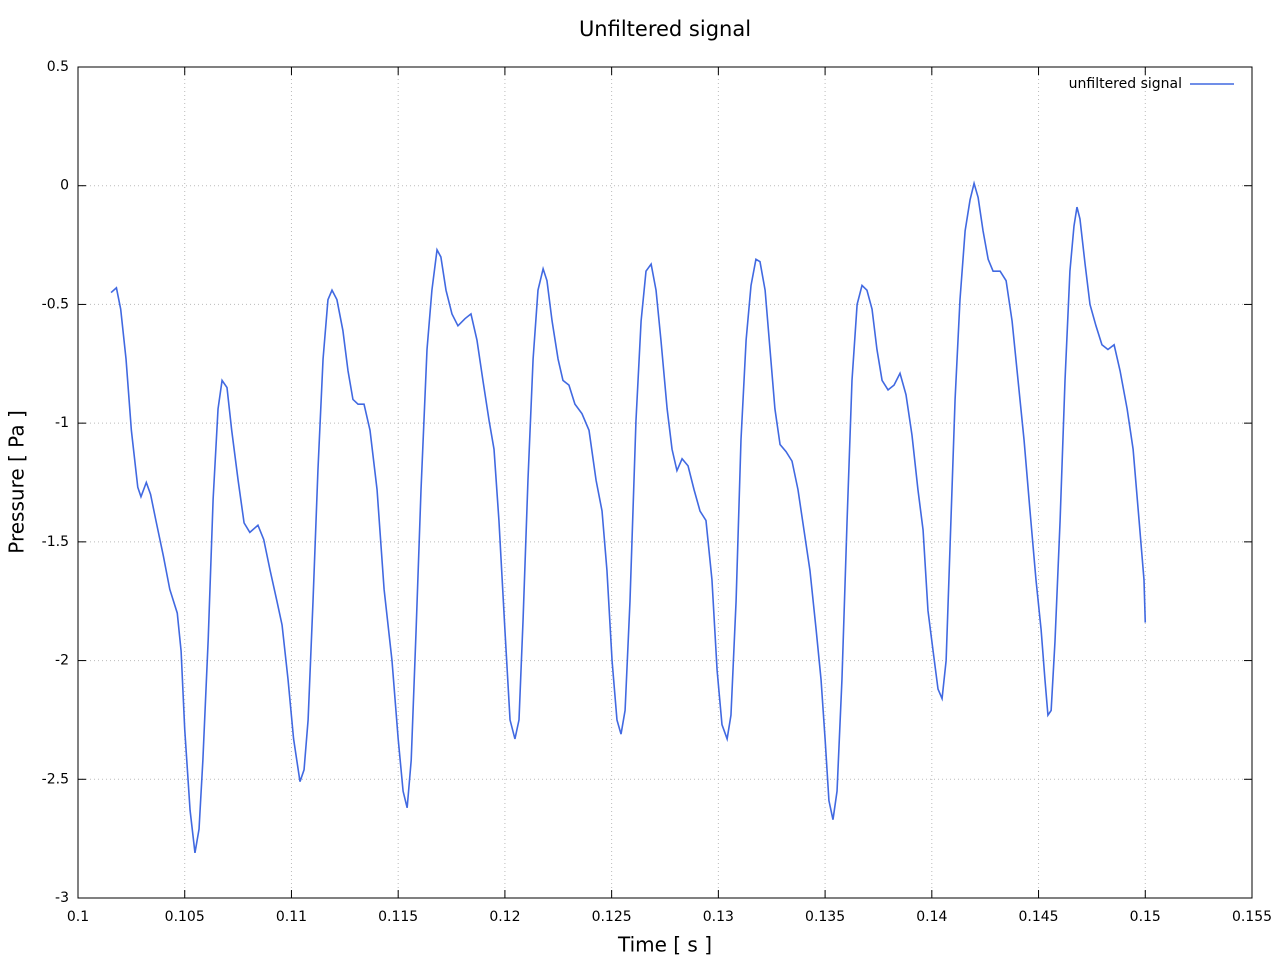 This screenshot has height=960, width=1280. What do you see at coordinates (62, 661) in the screenshot?
I see `y-tick-label: -2` at bounding box center [62, 661].